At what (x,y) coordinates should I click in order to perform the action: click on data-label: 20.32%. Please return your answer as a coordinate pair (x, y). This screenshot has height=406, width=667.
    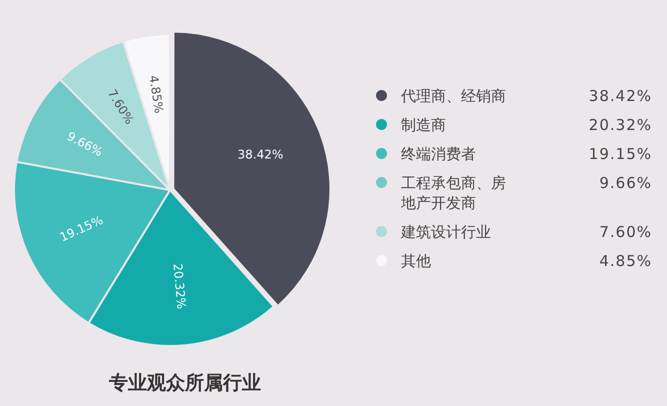
    Looking at the image, I should click on (179, 286).